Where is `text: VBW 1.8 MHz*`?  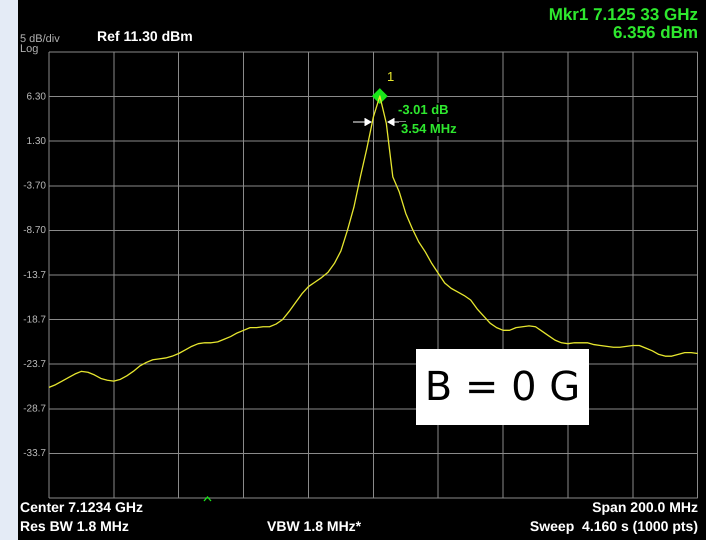
text: VBW 1.8 MHz* is located at coordinates (314, 526).